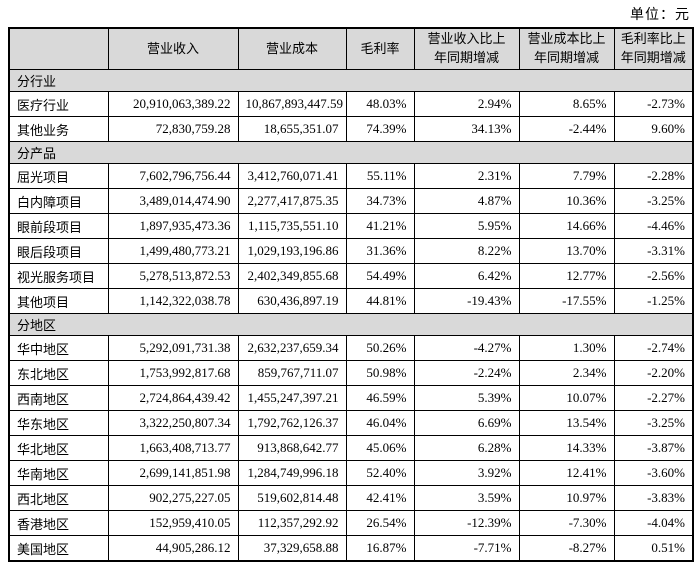 This screenshot has width=700, height=563. Describe the element at coordinates (173, 201) in the screenshot. I see `cell-value: 3,489,014,474.90` at that location.